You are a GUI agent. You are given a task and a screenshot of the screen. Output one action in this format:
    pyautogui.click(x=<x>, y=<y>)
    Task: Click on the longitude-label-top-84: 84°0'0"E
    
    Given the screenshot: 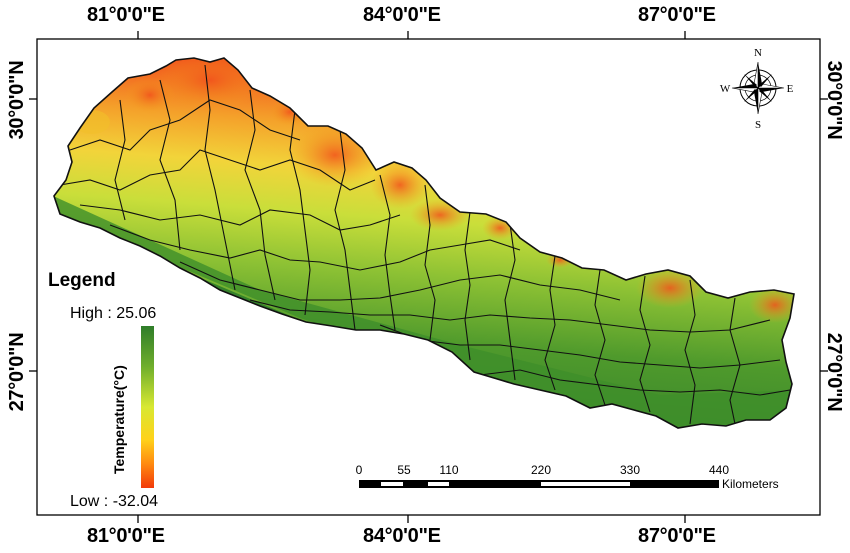 What is the action you would take?
    pyautogui.click(x=402, y=15)
    